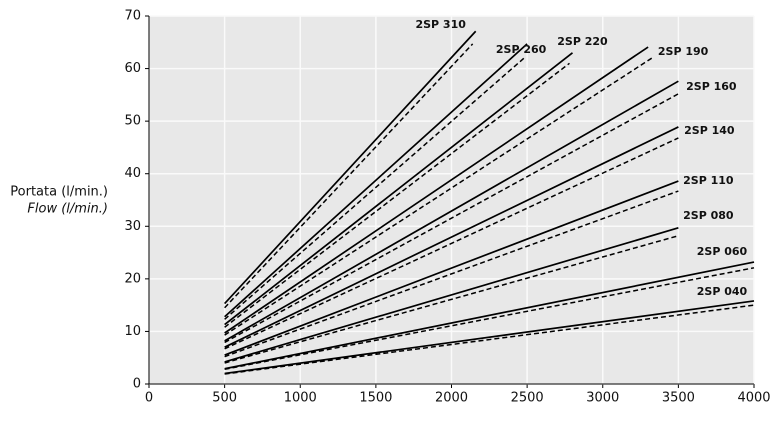 The height and width of the screenshot is (421, 783). Describe the element at coordinates (132, 173) in the screenshot. I see `y-tick-label: 40` at that location.